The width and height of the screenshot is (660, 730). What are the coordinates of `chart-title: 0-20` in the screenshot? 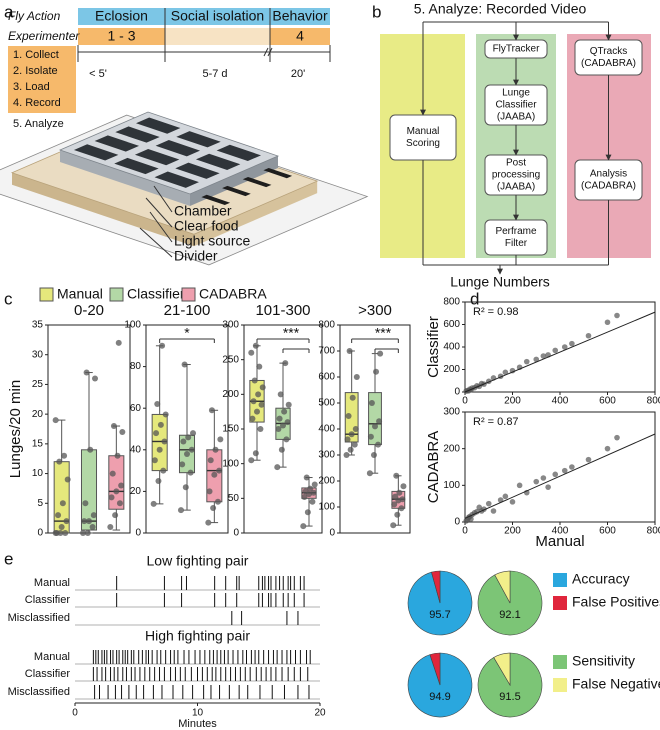 It's located at (89, 310).